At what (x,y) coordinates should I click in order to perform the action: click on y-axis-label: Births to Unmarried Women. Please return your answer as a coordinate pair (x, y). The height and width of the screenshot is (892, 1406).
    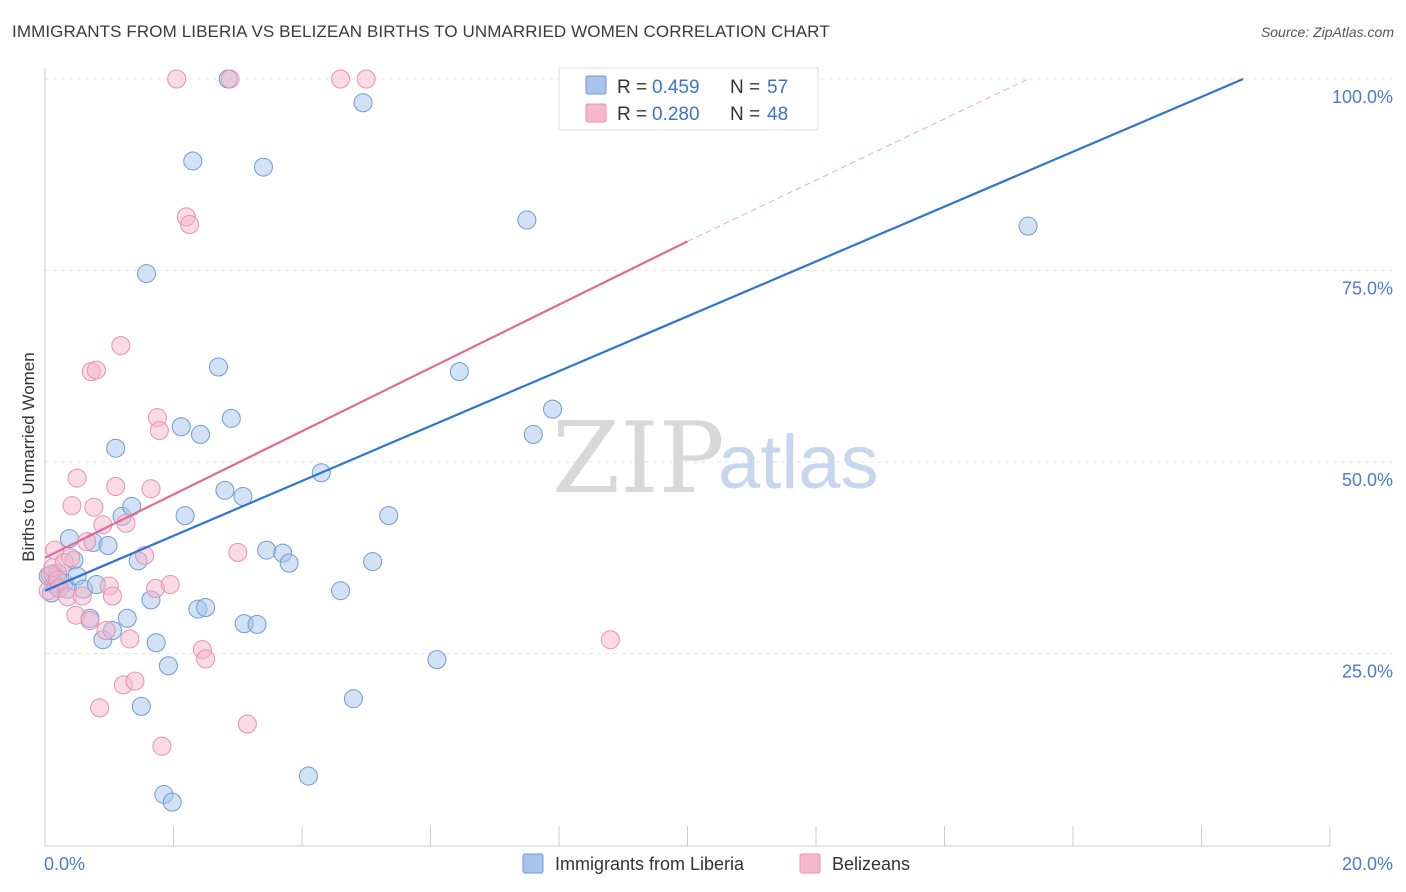
    Looking at the image, I should click on (28, 456).